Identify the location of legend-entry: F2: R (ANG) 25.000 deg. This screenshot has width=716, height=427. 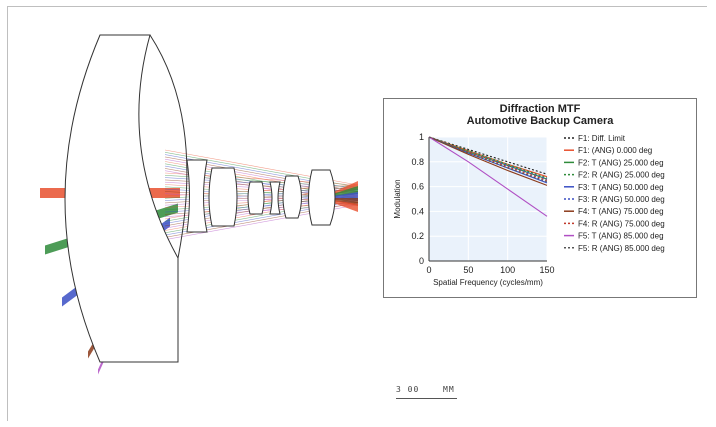
(621, 175).